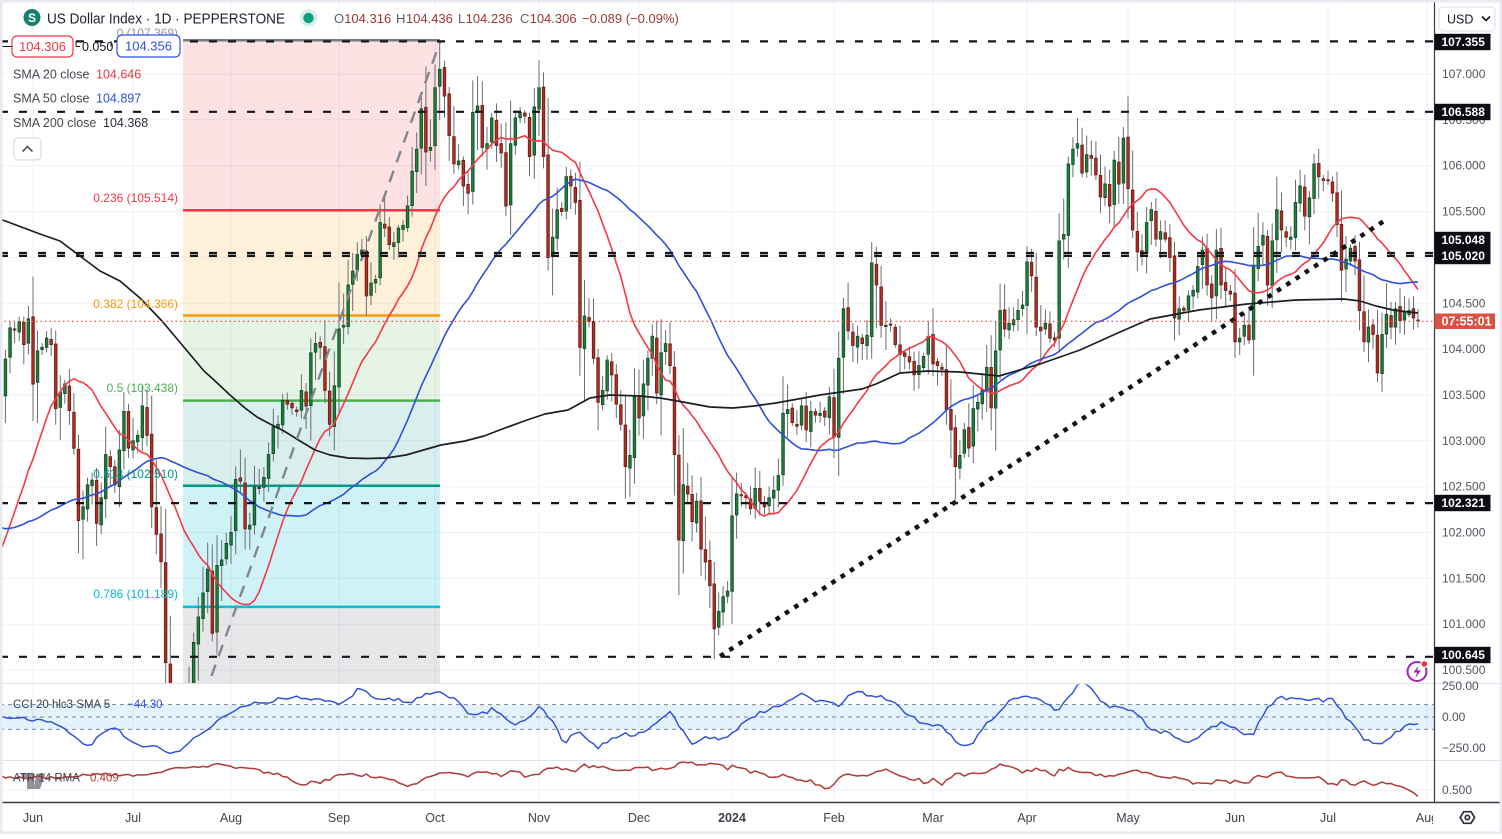 This screenshot has width=1502, height=839. What do you see at coordinates (339, 818) in the screenshot?
I see `svg-text: Sep` at bounding box center [339, 818].